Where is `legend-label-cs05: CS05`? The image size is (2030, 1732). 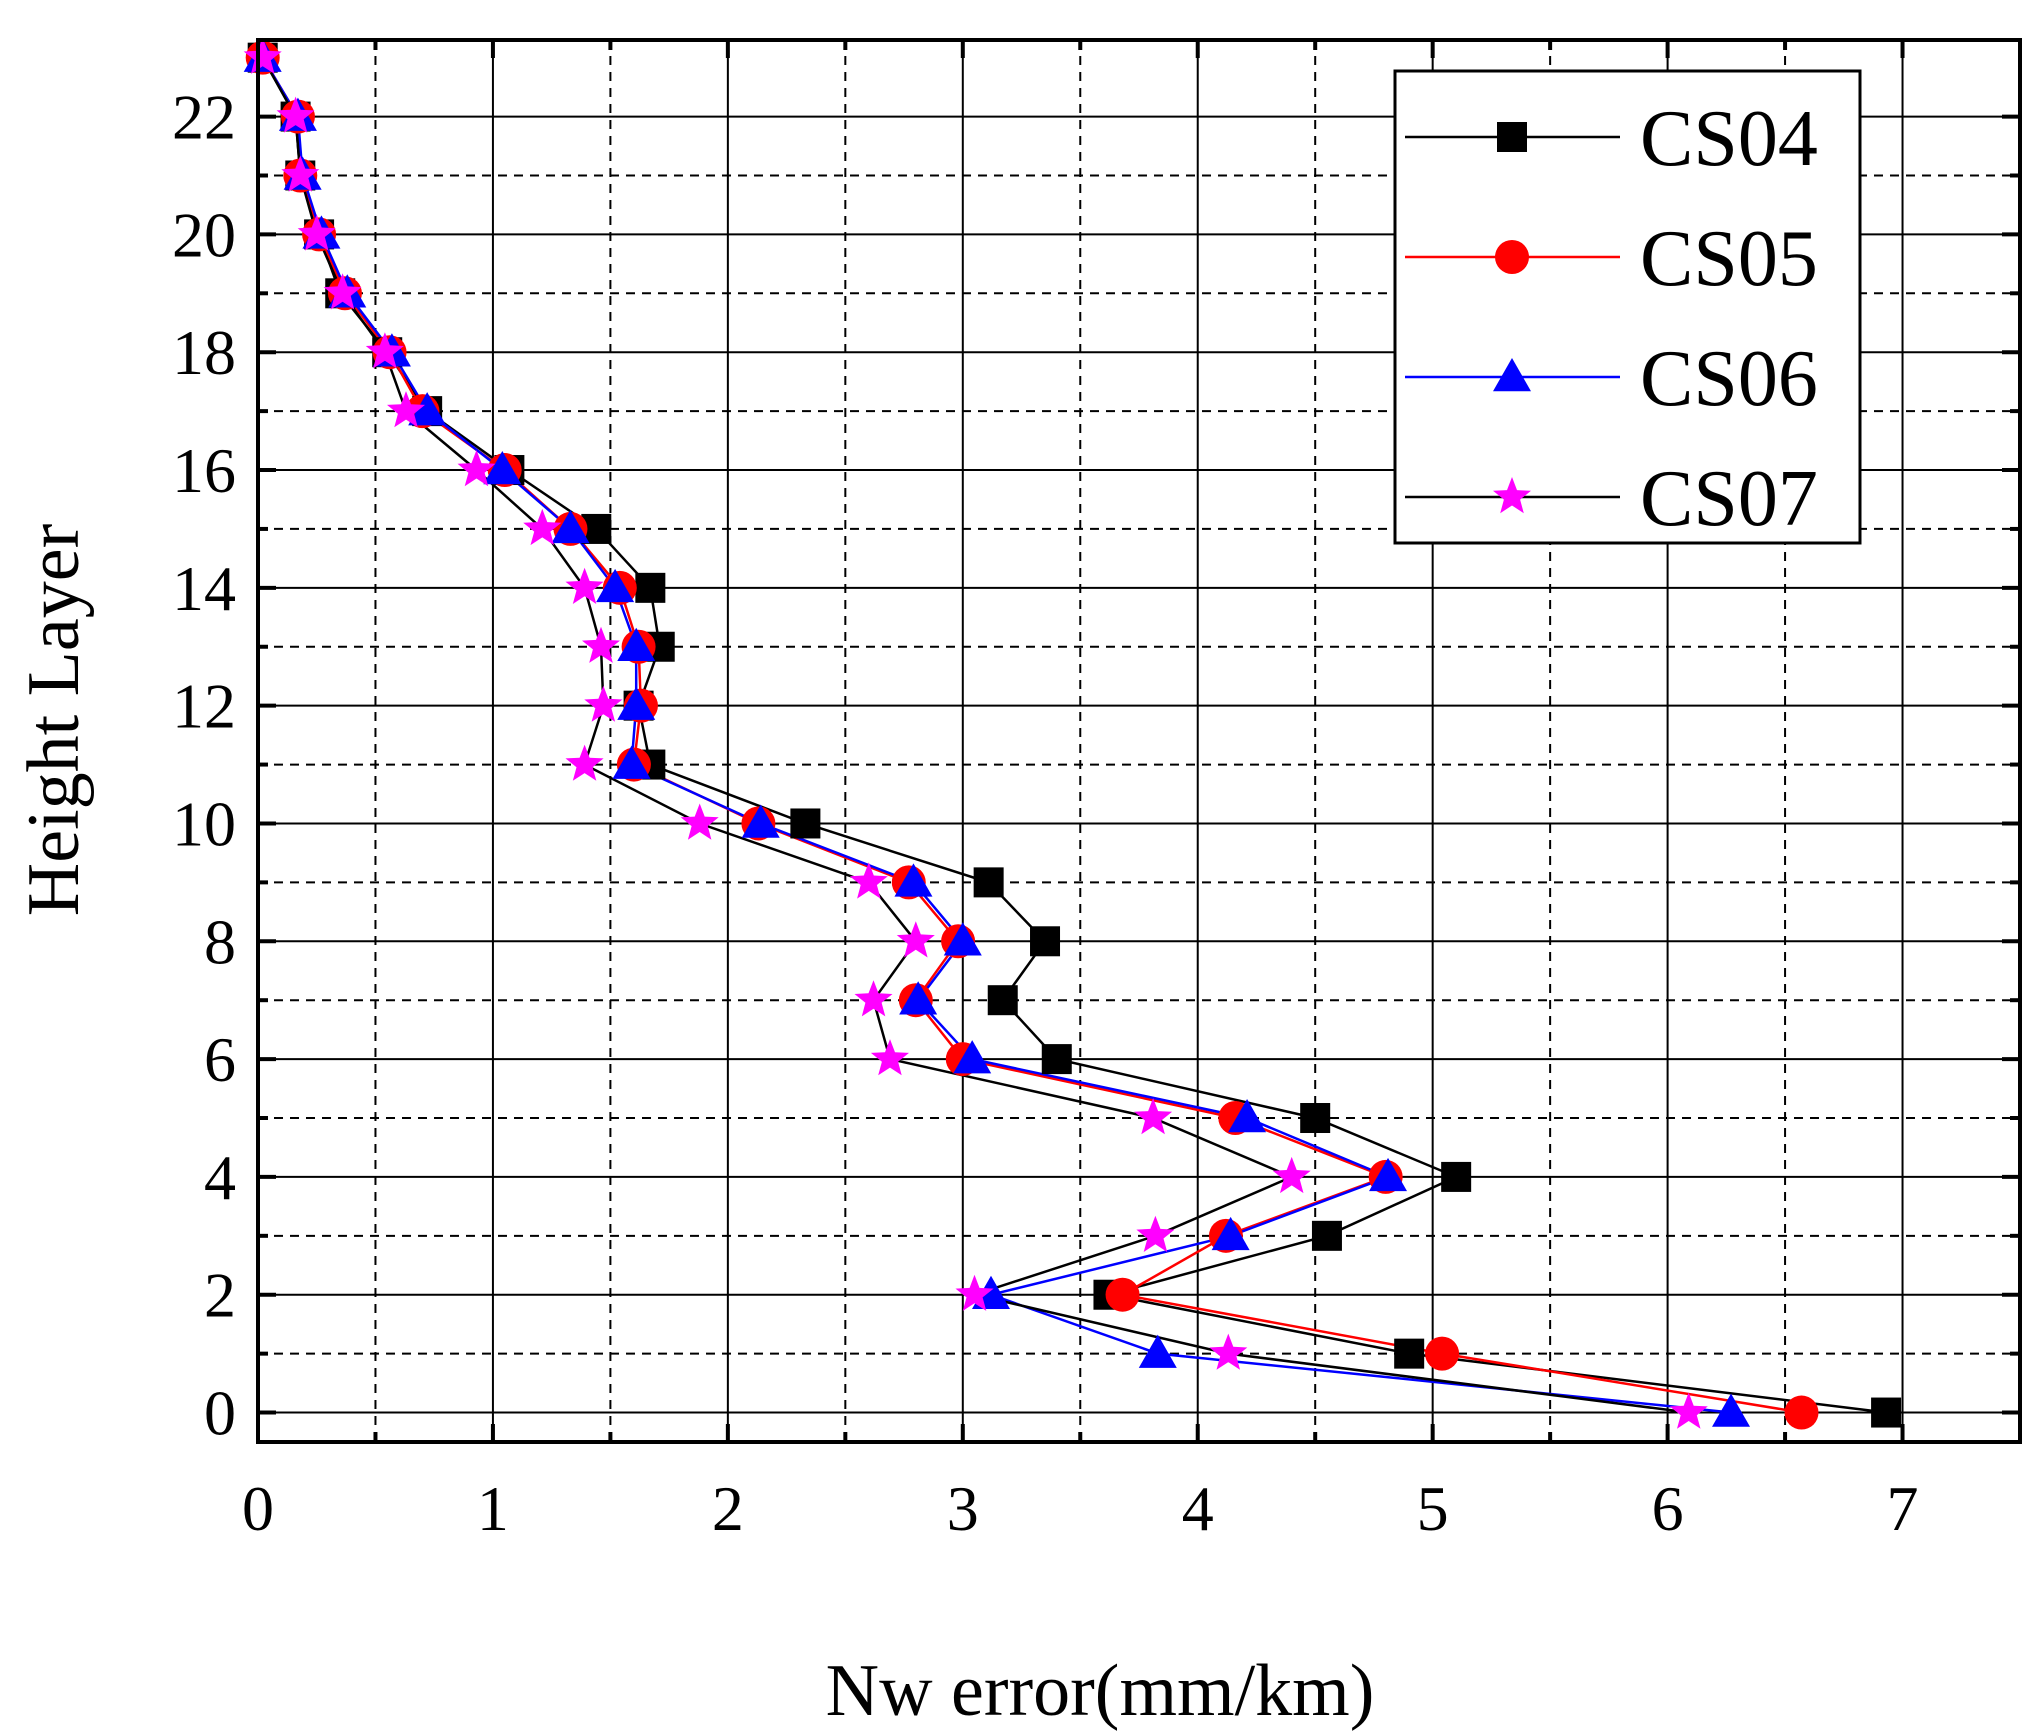 legend-label-cs05: CS05 is located at coordinates (1729, 259).